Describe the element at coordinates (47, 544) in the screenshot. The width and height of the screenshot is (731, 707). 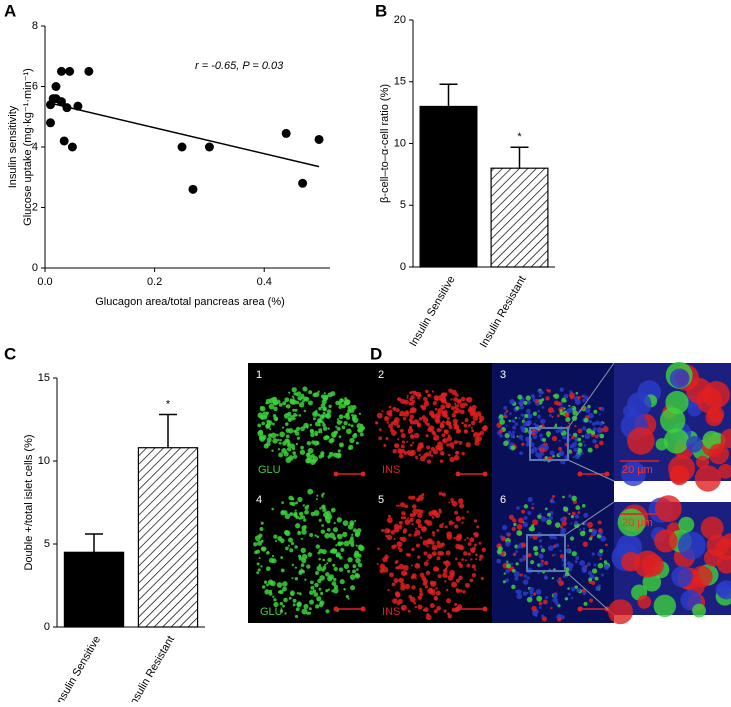
I see `y-tick-label: 5` at that location.